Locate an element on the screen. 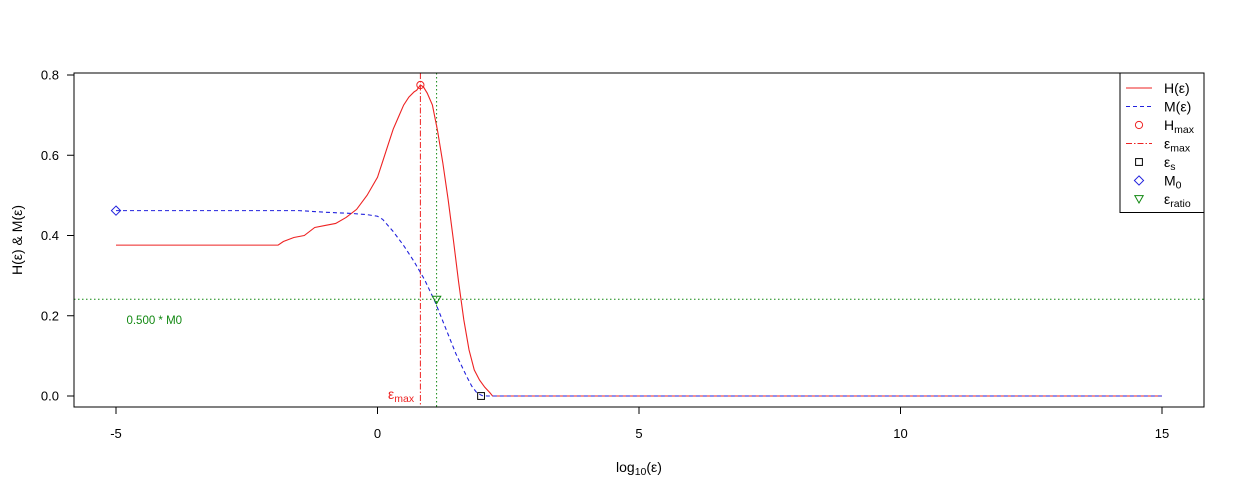 The width and height of the screenshot is (1242, 500). y-axis-title: H(ε) & M(ε) is located at coordinates (17, 240).